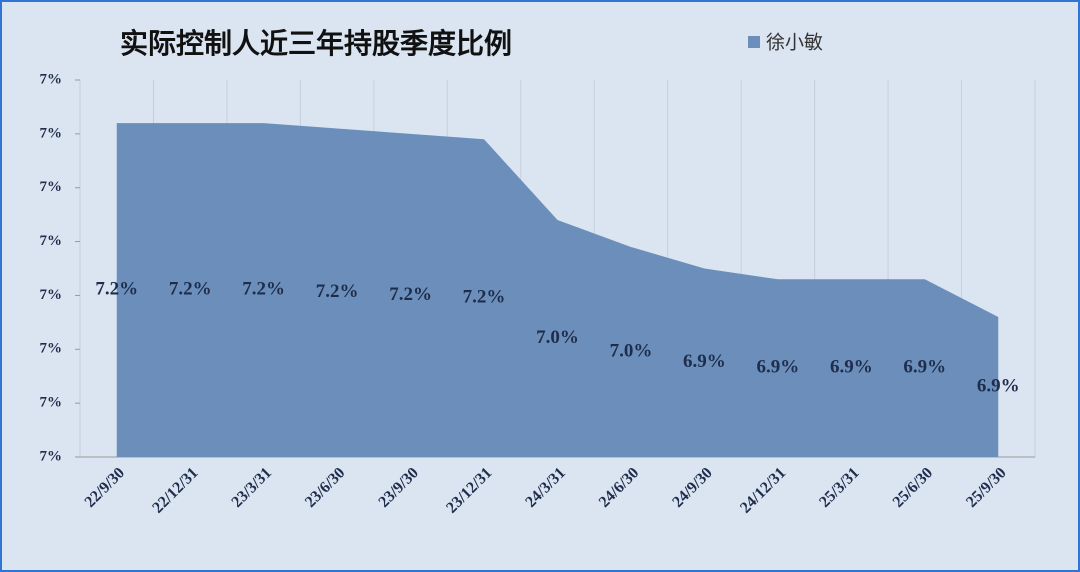 Image resolution: width=1080 pixels, height=572 pixels. What do you see at coordinates (754, 42) in the screenshot?
I see `legend-swatch` at bounding box center [754, 42].